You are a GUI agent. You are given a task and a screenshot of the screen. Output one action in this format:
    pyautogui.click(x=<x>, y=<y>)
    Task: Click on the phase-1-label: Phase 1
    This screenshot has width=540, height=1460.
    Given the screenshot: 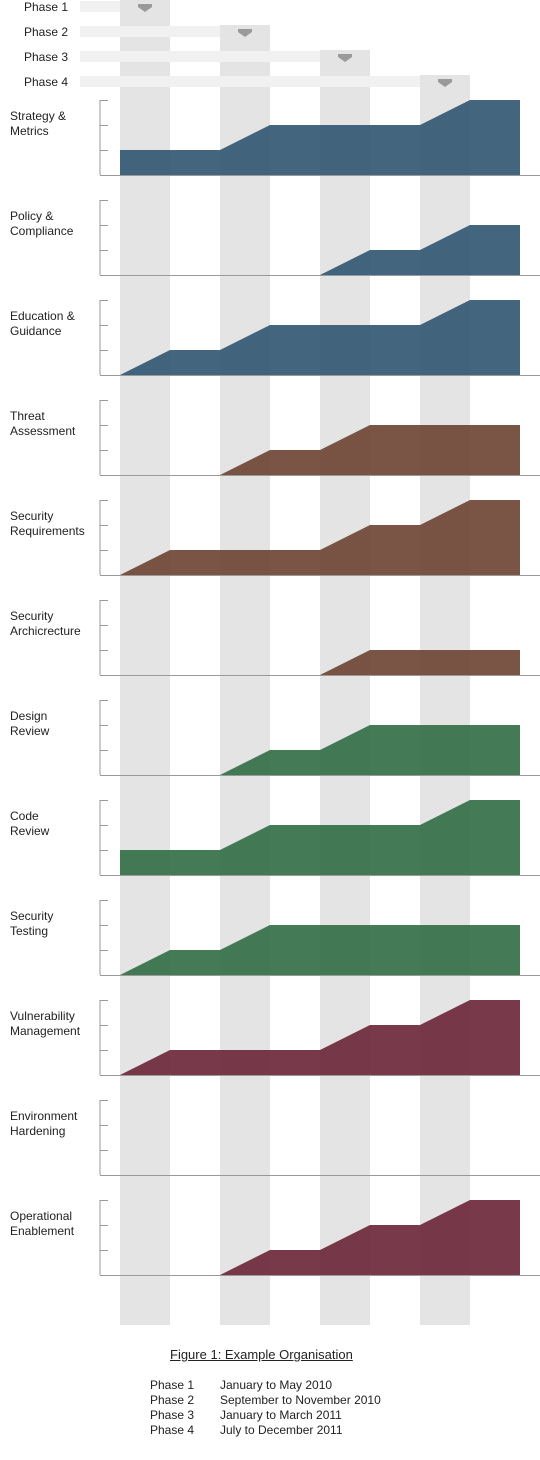 What is the action you would take?
    pyautogui.click(x=46, y=7)
    